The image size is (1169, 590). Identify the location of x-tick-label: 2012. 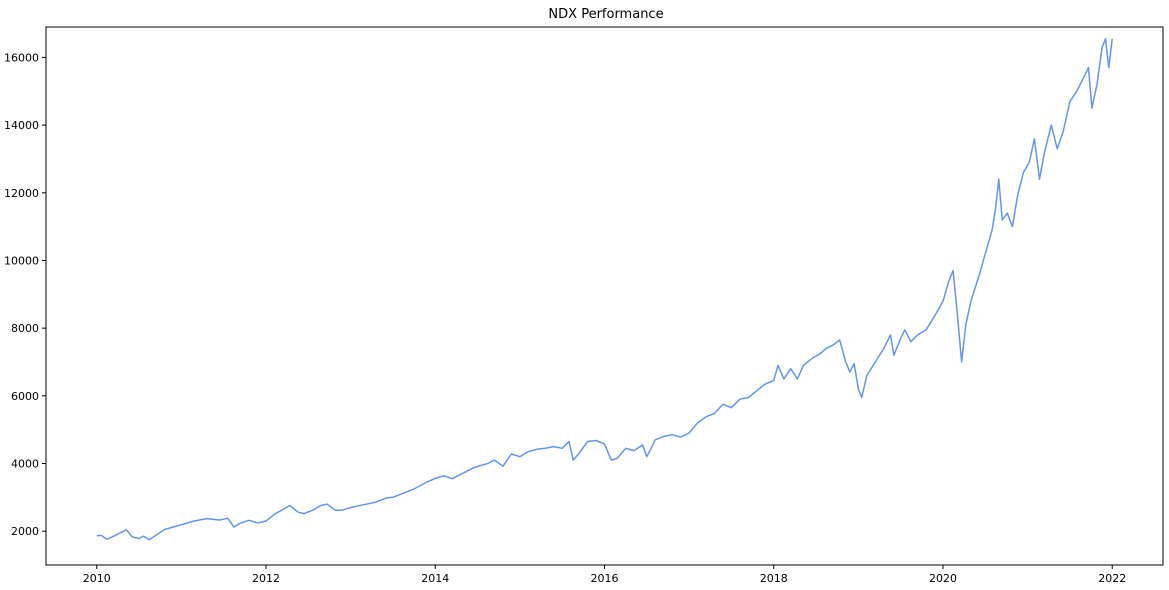
(266, 578).